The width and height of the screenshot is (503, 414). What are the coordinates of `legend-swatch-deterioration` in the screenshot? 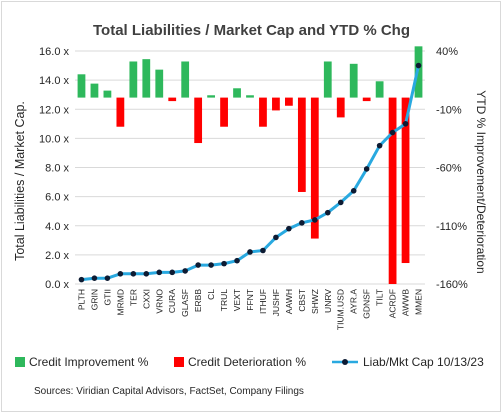 It's located at (179, 362).